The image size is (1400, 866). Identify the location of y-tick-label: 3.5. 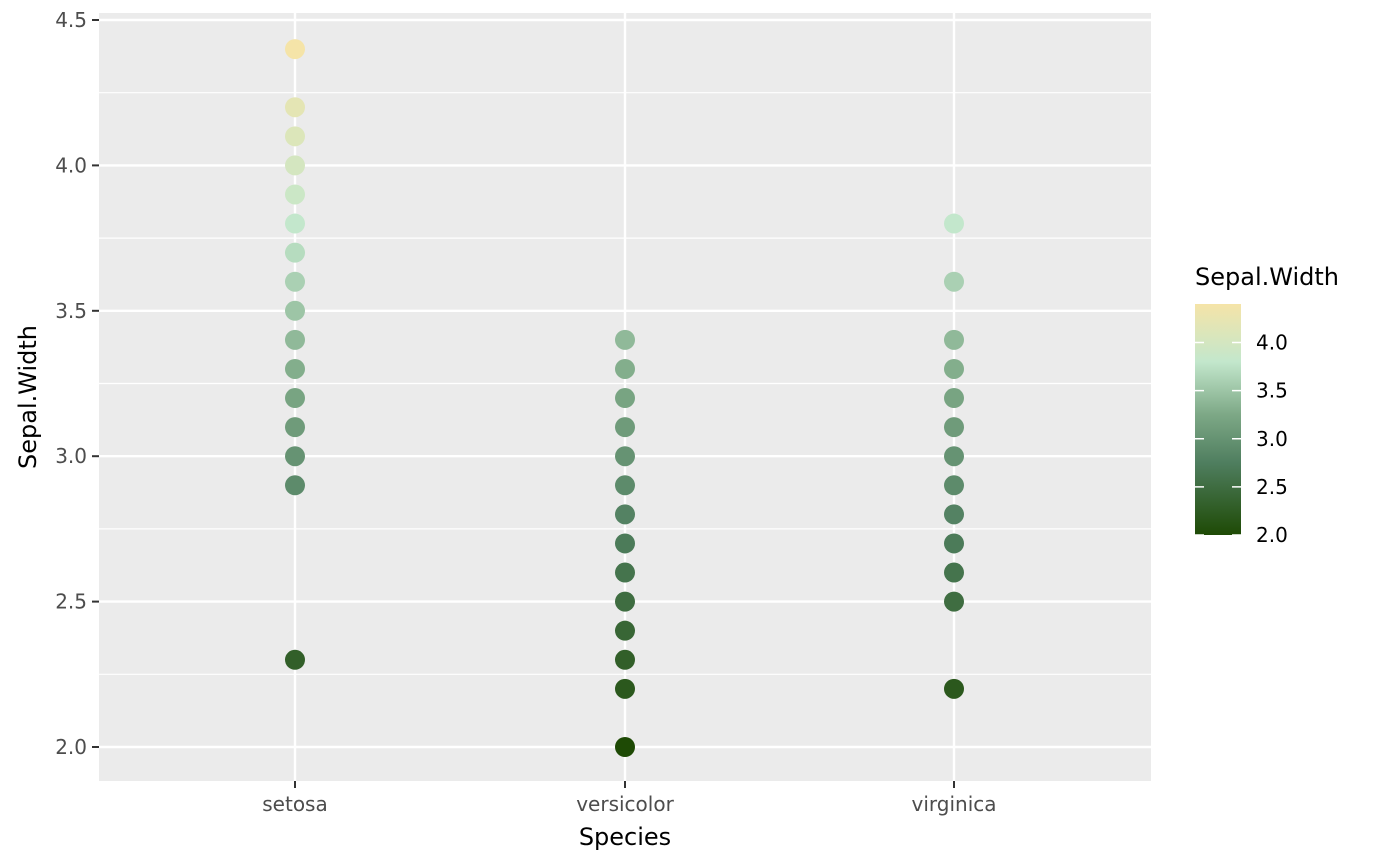
(71, 311).